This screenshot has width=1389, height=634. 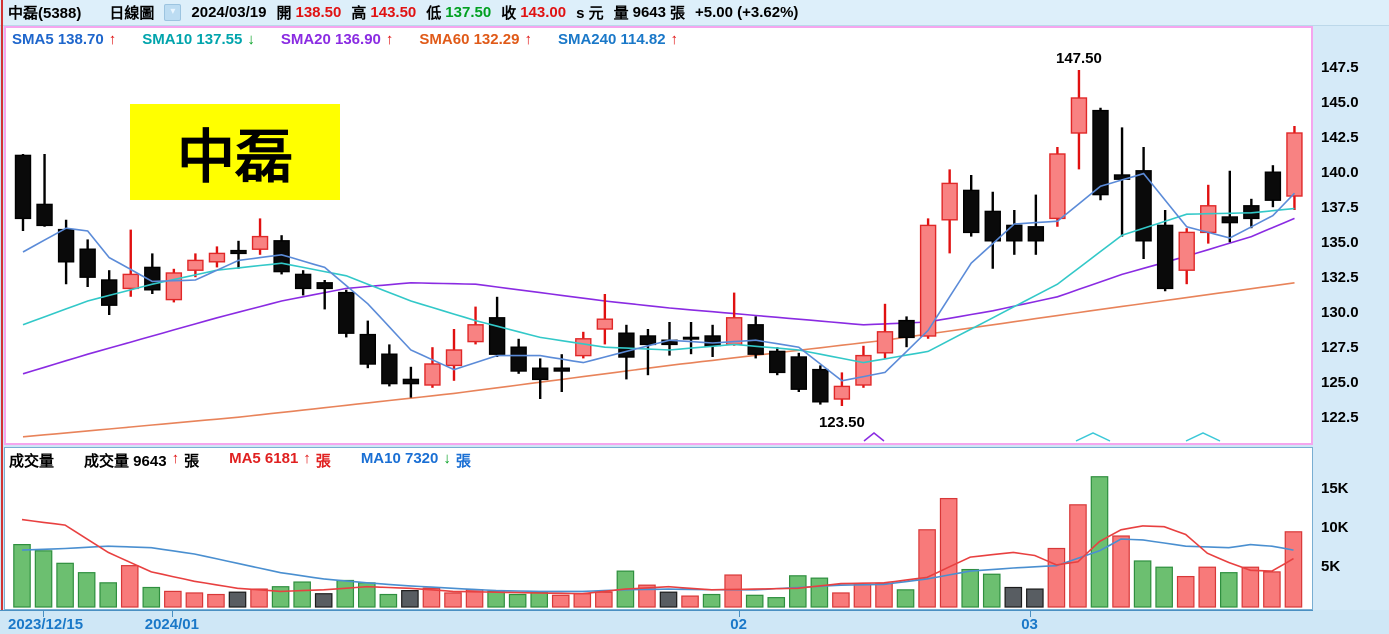 I want to click on trough-price-annotation: 123.50, so click(x=841, y=422).